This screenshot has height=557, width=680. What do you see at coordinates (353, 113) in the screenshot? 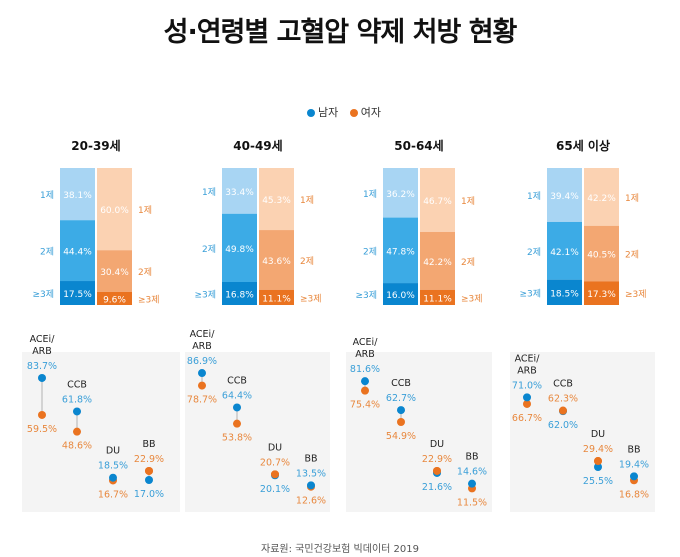
I see `legend-female-marker` at bounding box center [353, 113].